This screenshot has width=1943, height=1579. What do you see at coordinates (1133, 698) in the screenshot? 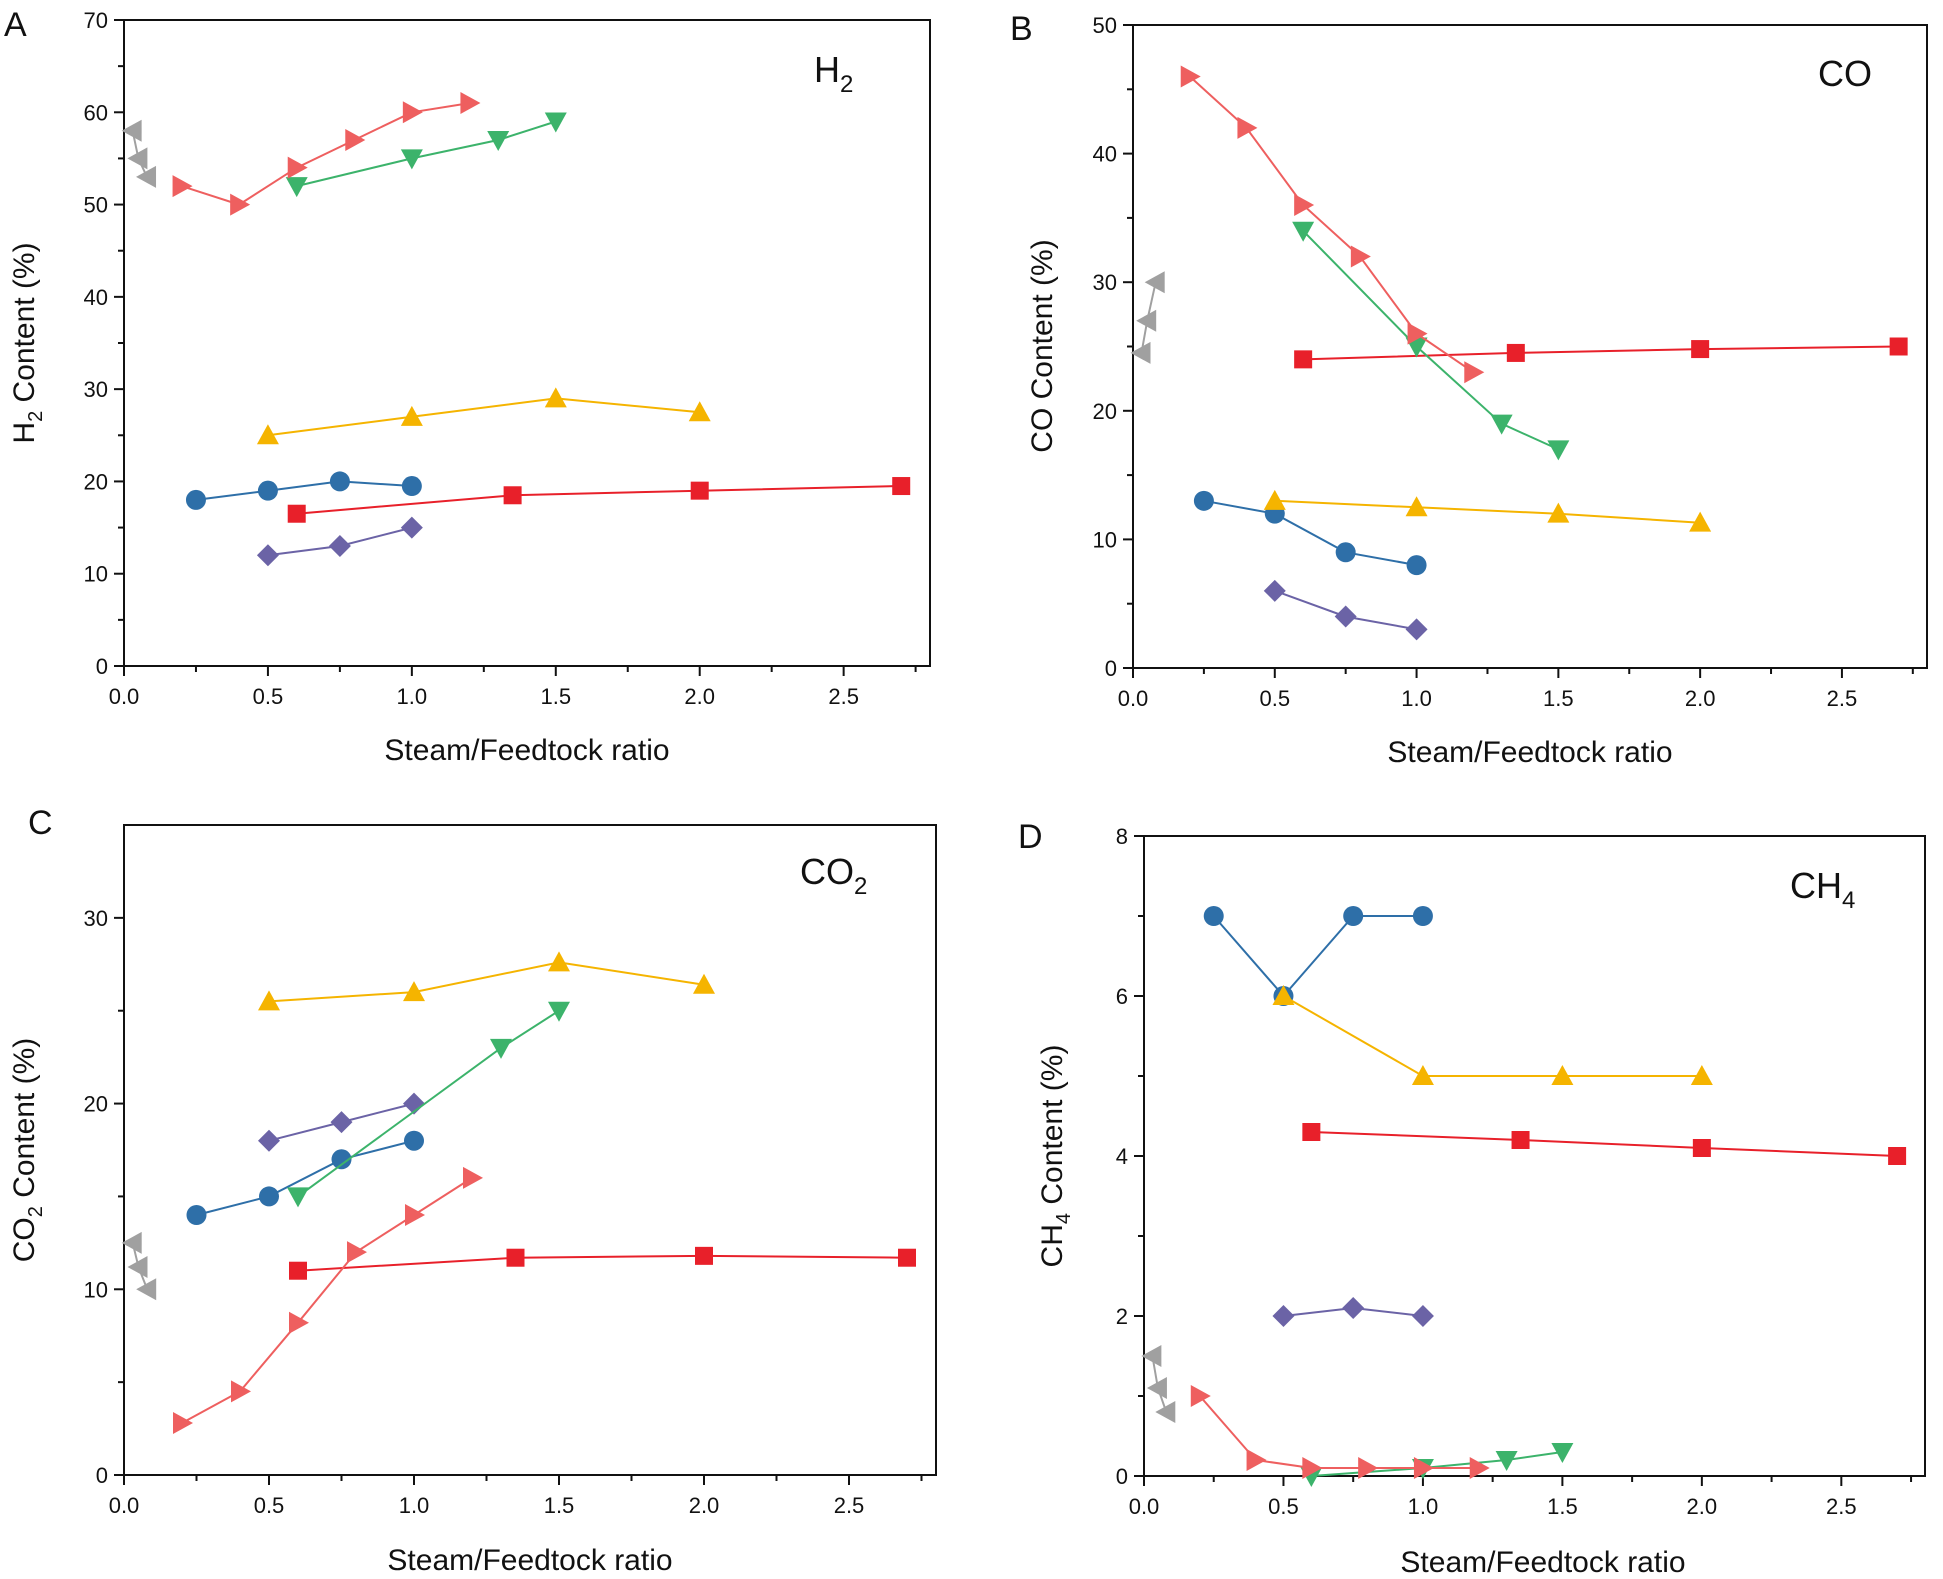
I see `panel-b-x-tick-label: 0.0` at bounding box center [1133, 698].